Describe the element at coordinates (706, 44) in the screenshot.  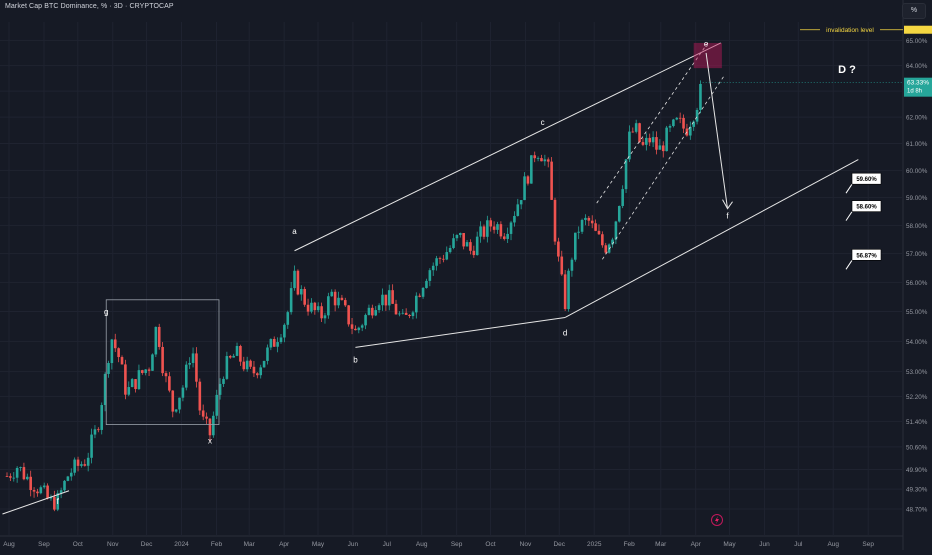
I see `wave-label-e: e` at that location.